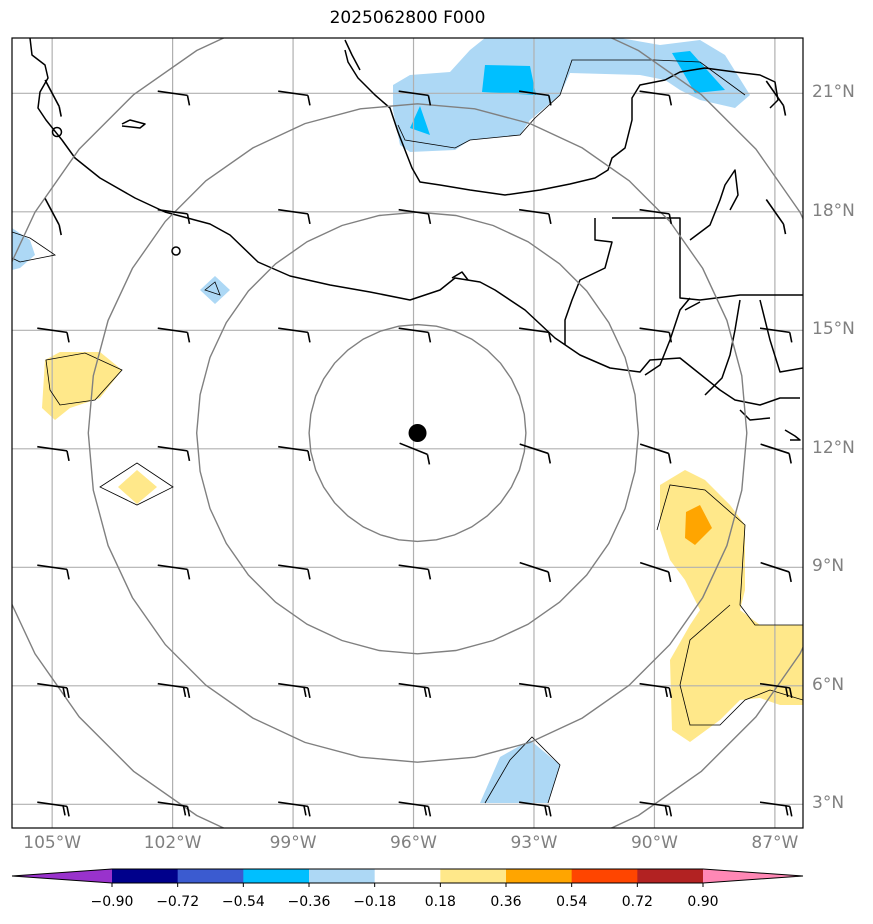 Image resolution: width=873 pixels, height=924 pixels. What do you see at coordinates (833, 447) in the screenshot?
I see `lat-tick-label: 12°N` at bounding box center [833, 447].